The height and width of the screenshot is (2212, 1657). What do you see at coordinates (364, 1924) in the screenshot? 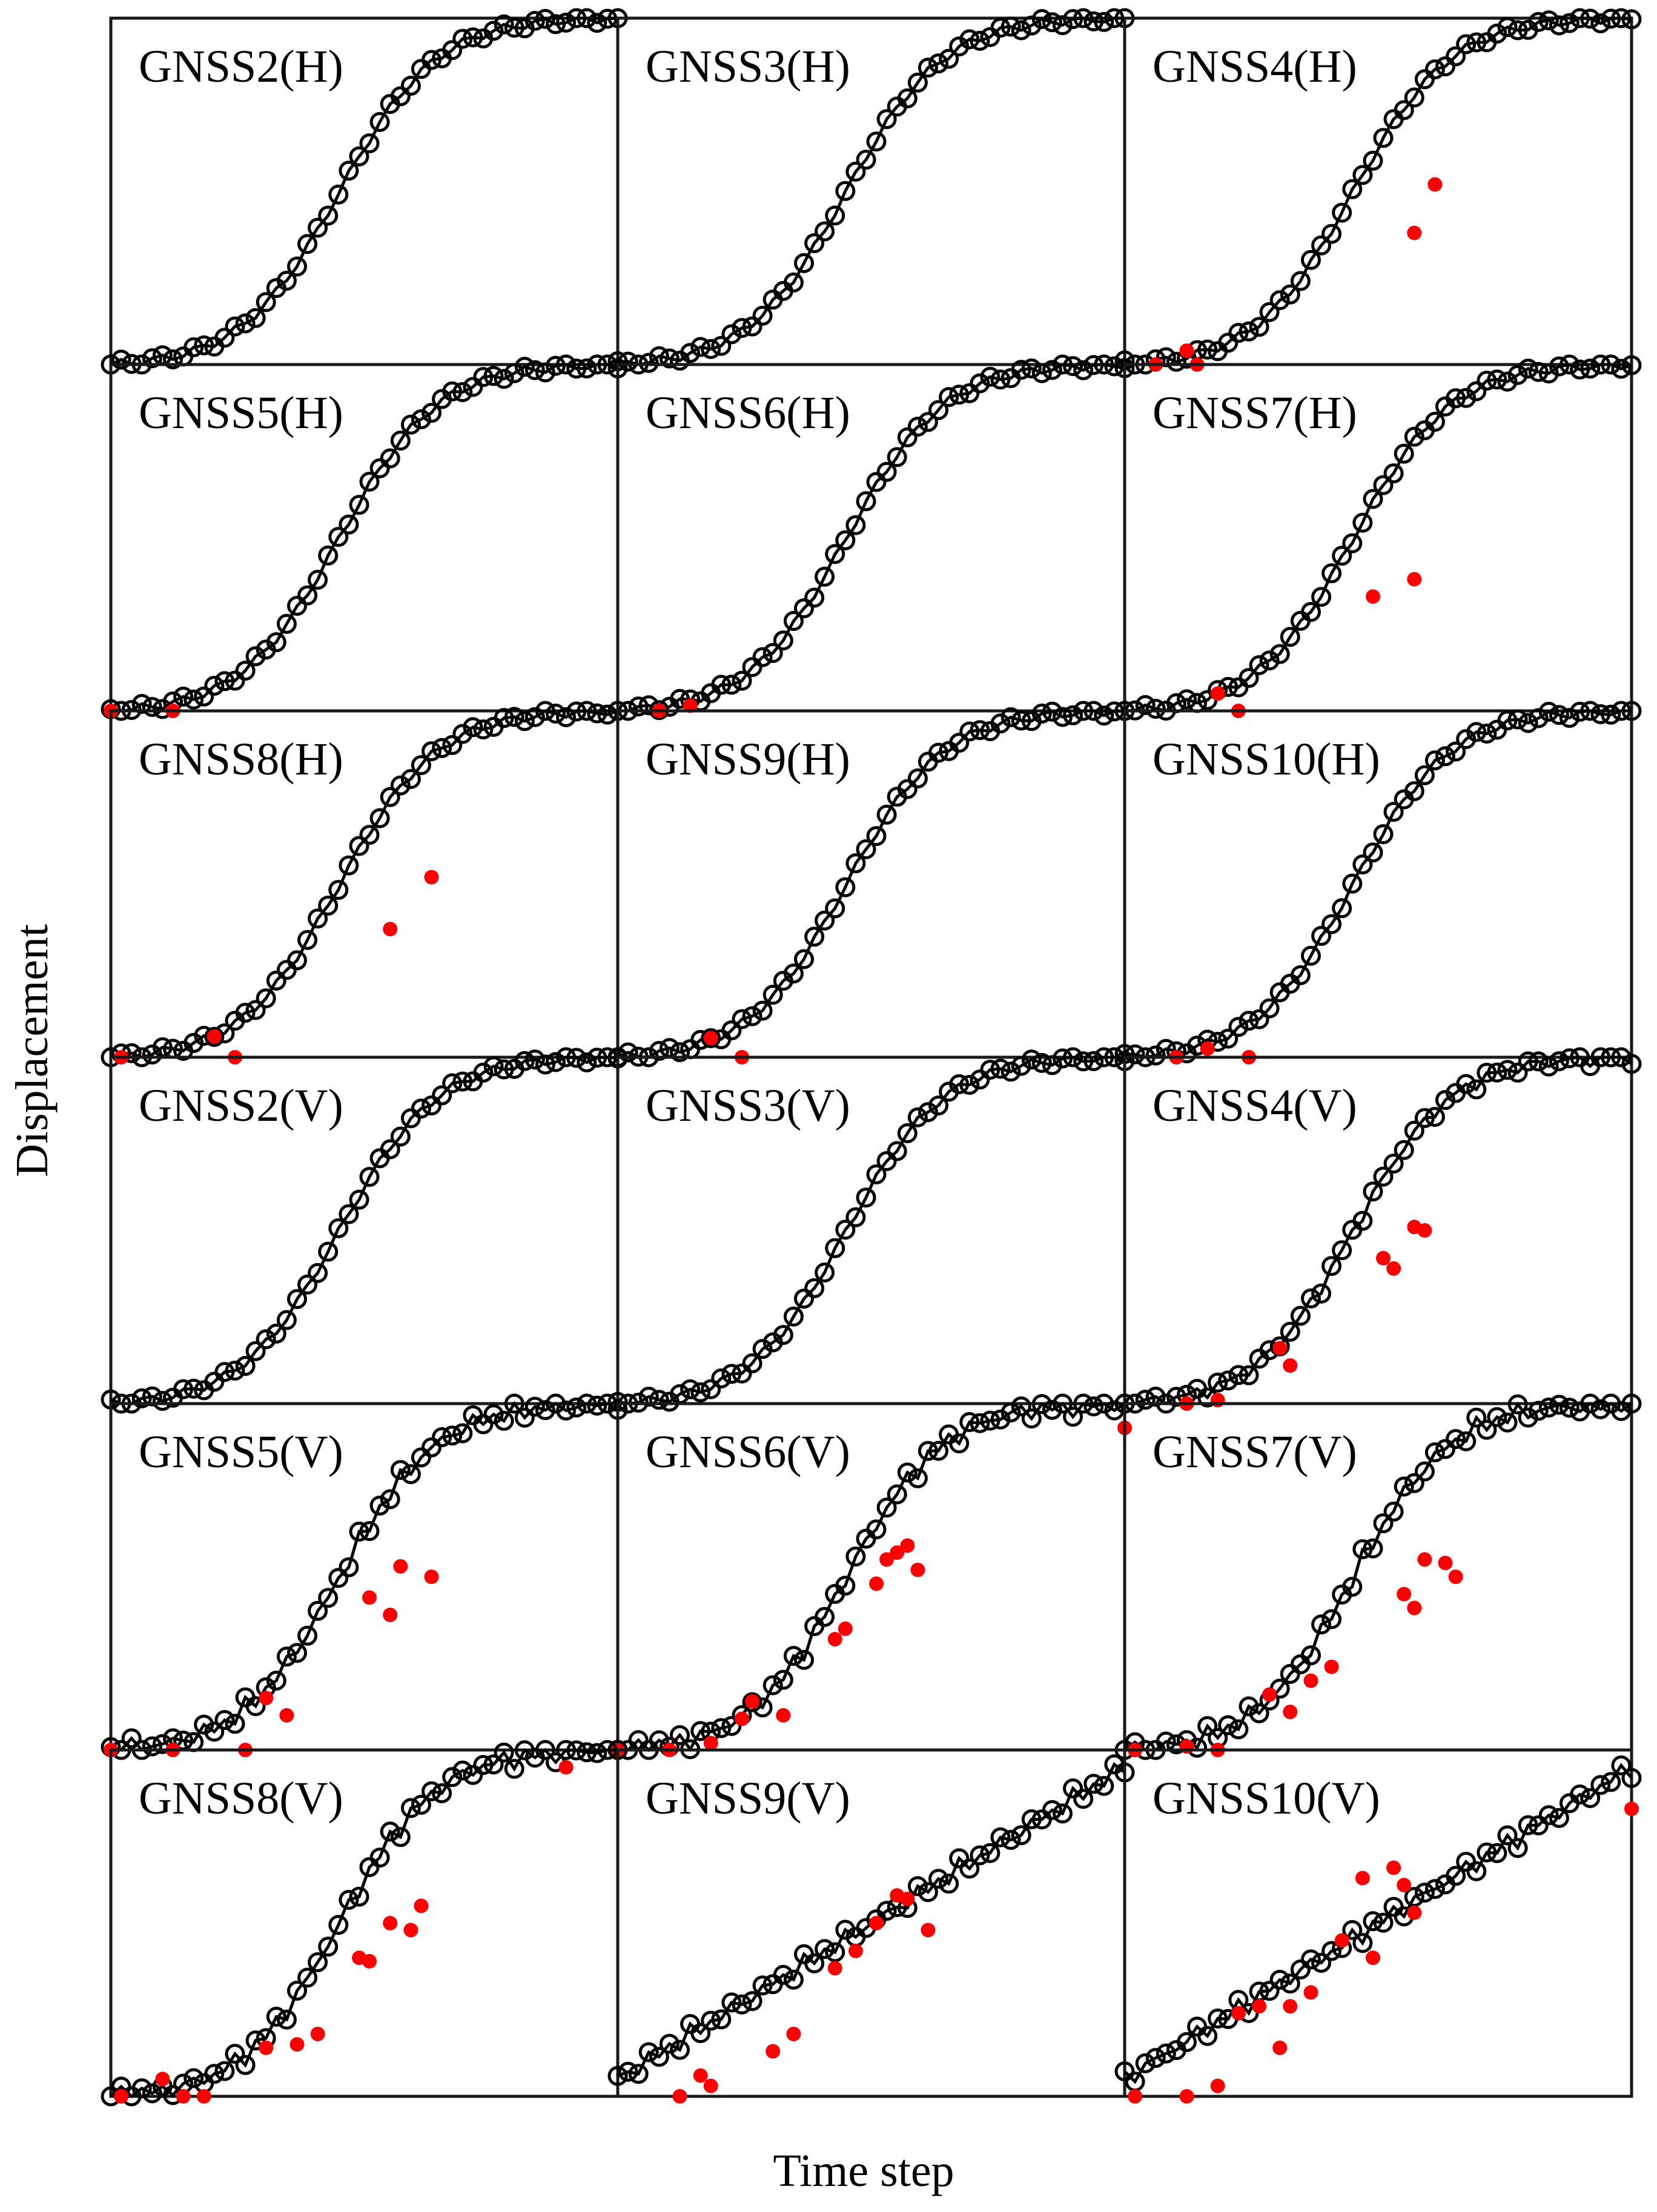
I see `panel-gnss8-v-: GNSS8(V)` at bounding box center [364, 1924].